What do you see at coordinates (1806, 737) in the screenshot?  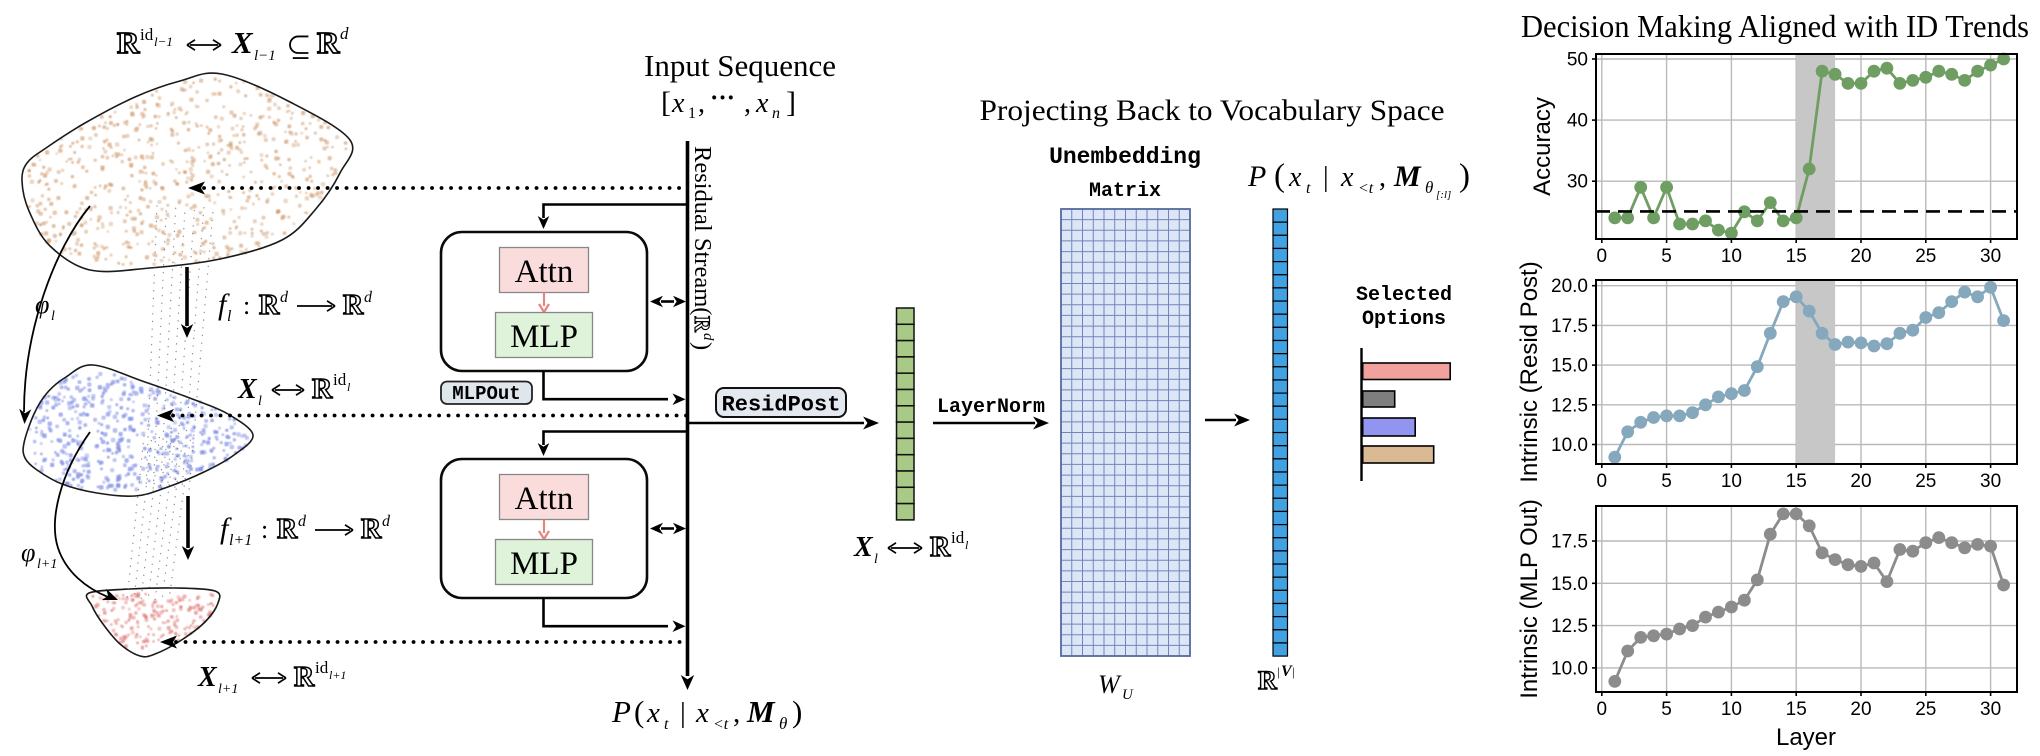 I see `svg-text: Layer` at bounding box center [1806, 737].